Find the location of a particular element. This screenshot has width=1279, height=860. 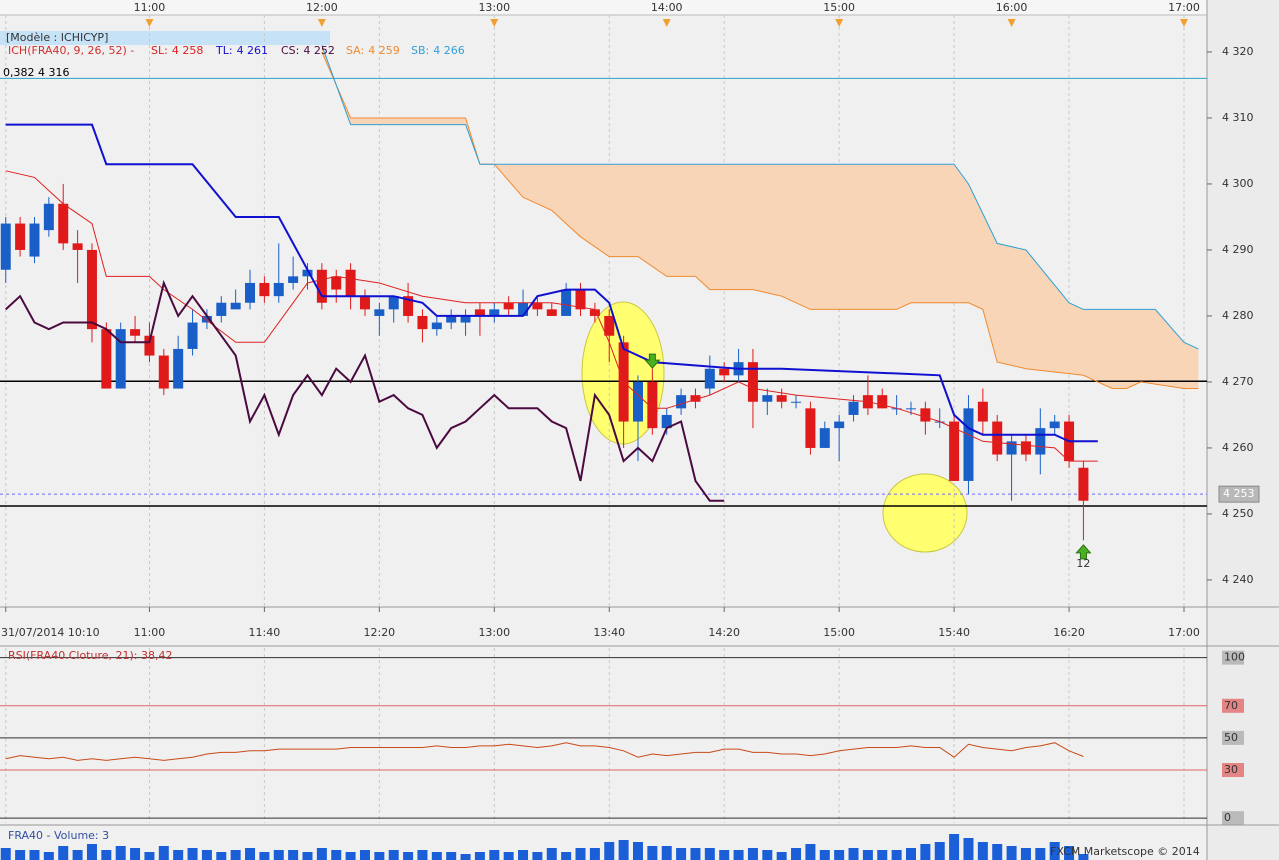

x-tick-label: 11:40 is located at coordinates (265, 632).